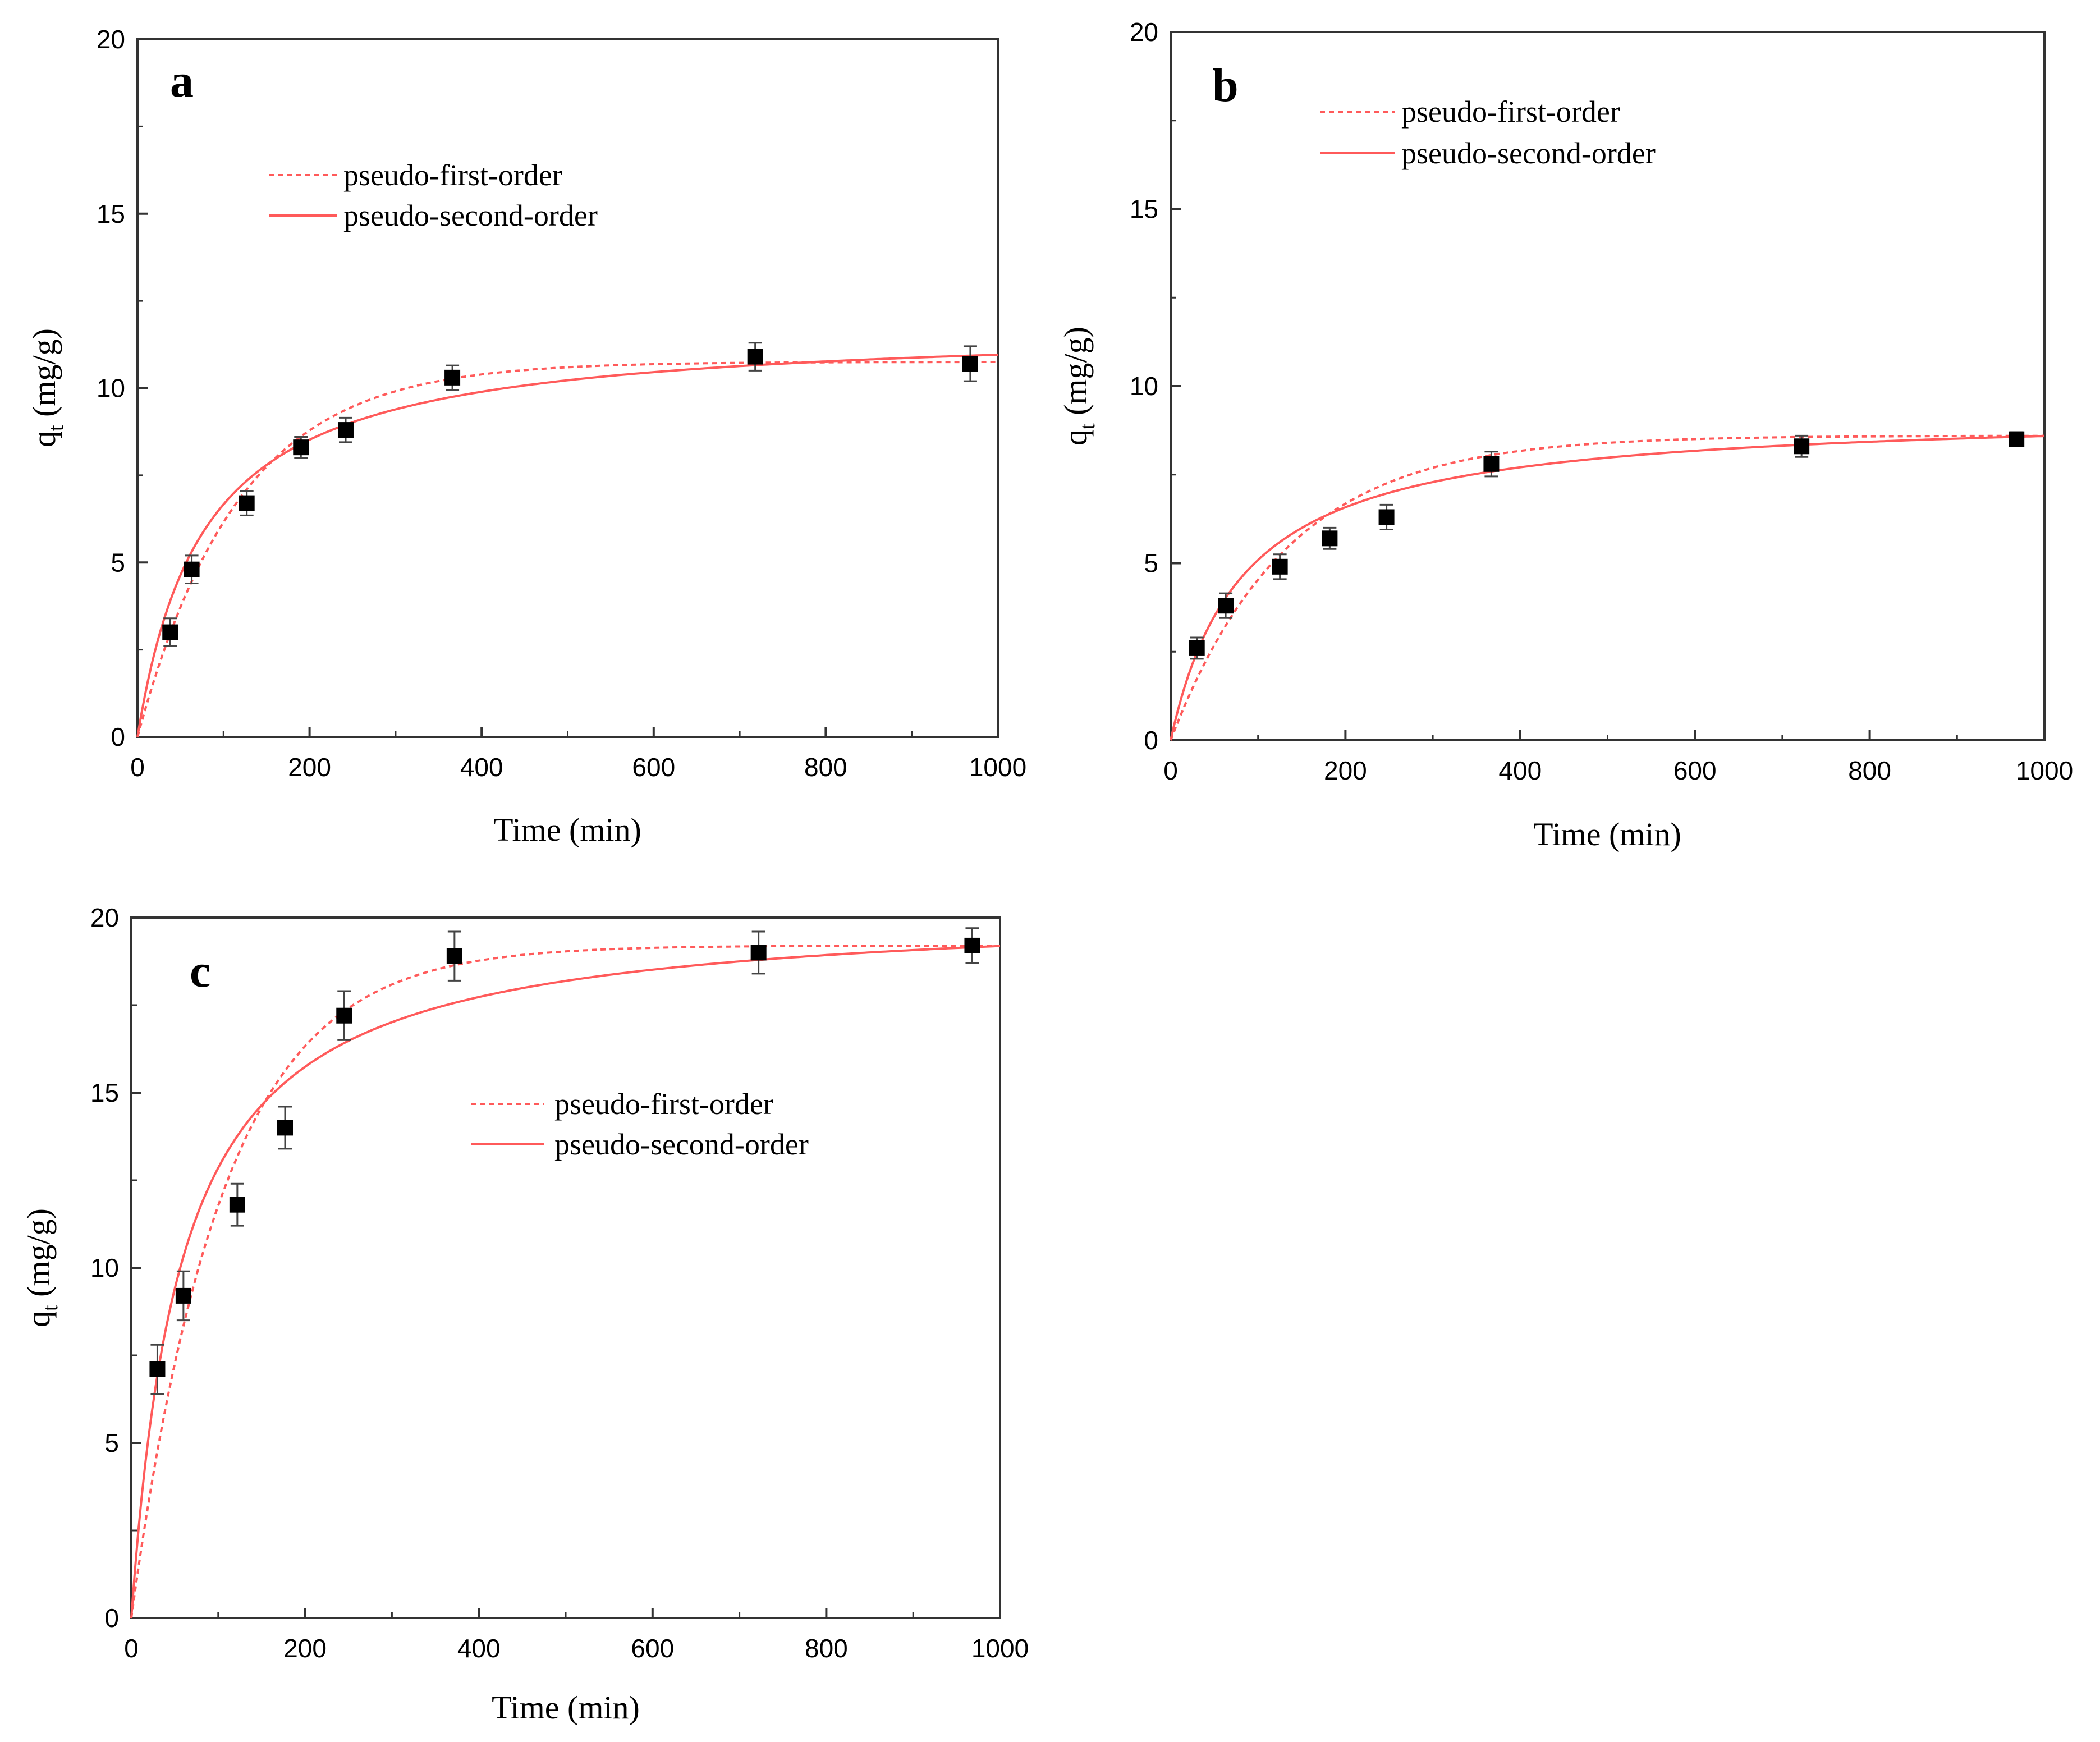 The image size is (2100, 1742). Describe the element at coordinates (111, 39) in the screenshot. I see `y-tick-label-a-4: 20` at that location.